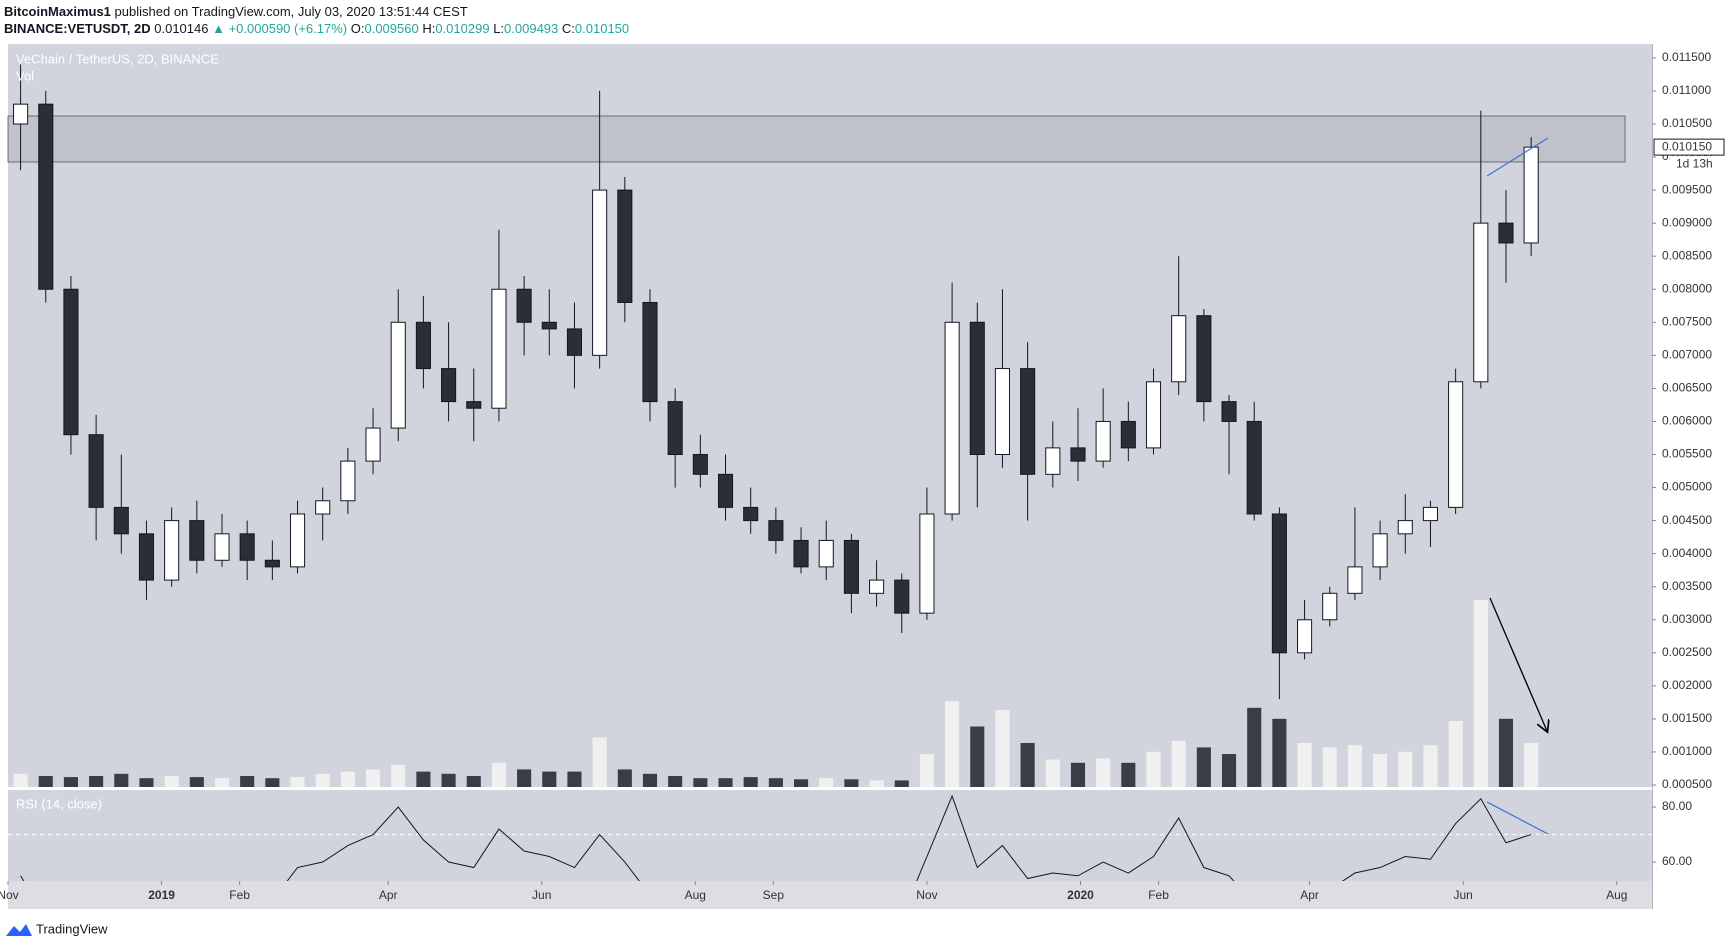 This screenshot has height=948, width=1727. I want to click on close: 0.010150, so click(602, 28).